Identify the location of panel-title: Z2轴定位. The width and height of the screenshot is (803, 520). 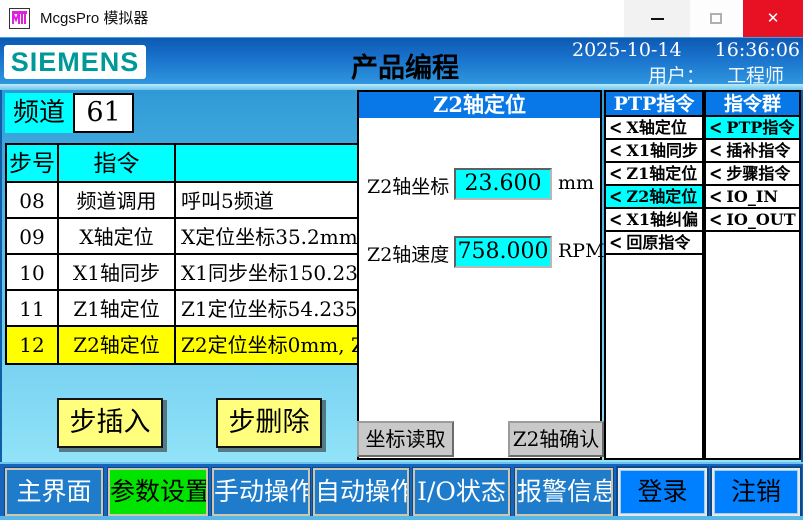
(479, 105).